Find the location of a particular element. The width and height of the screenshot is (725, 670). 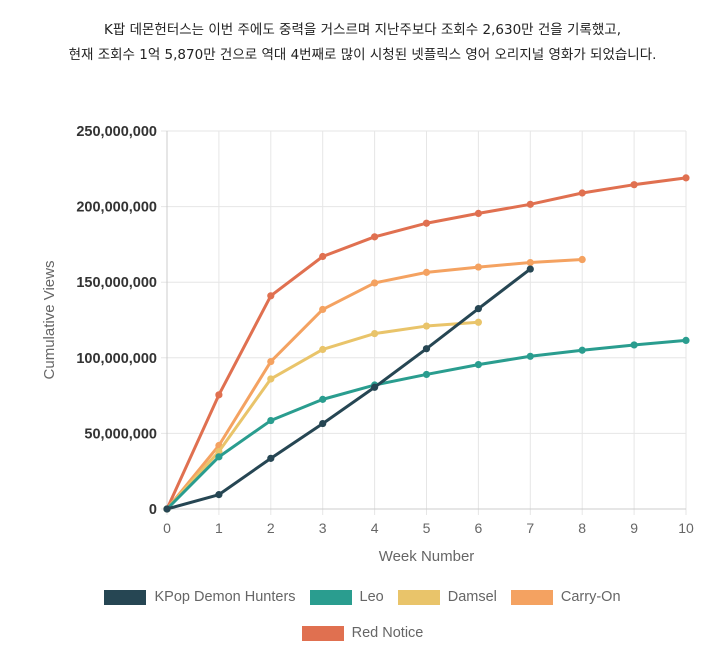

x-tick-label: 4 is located at coordinates (375, 528).